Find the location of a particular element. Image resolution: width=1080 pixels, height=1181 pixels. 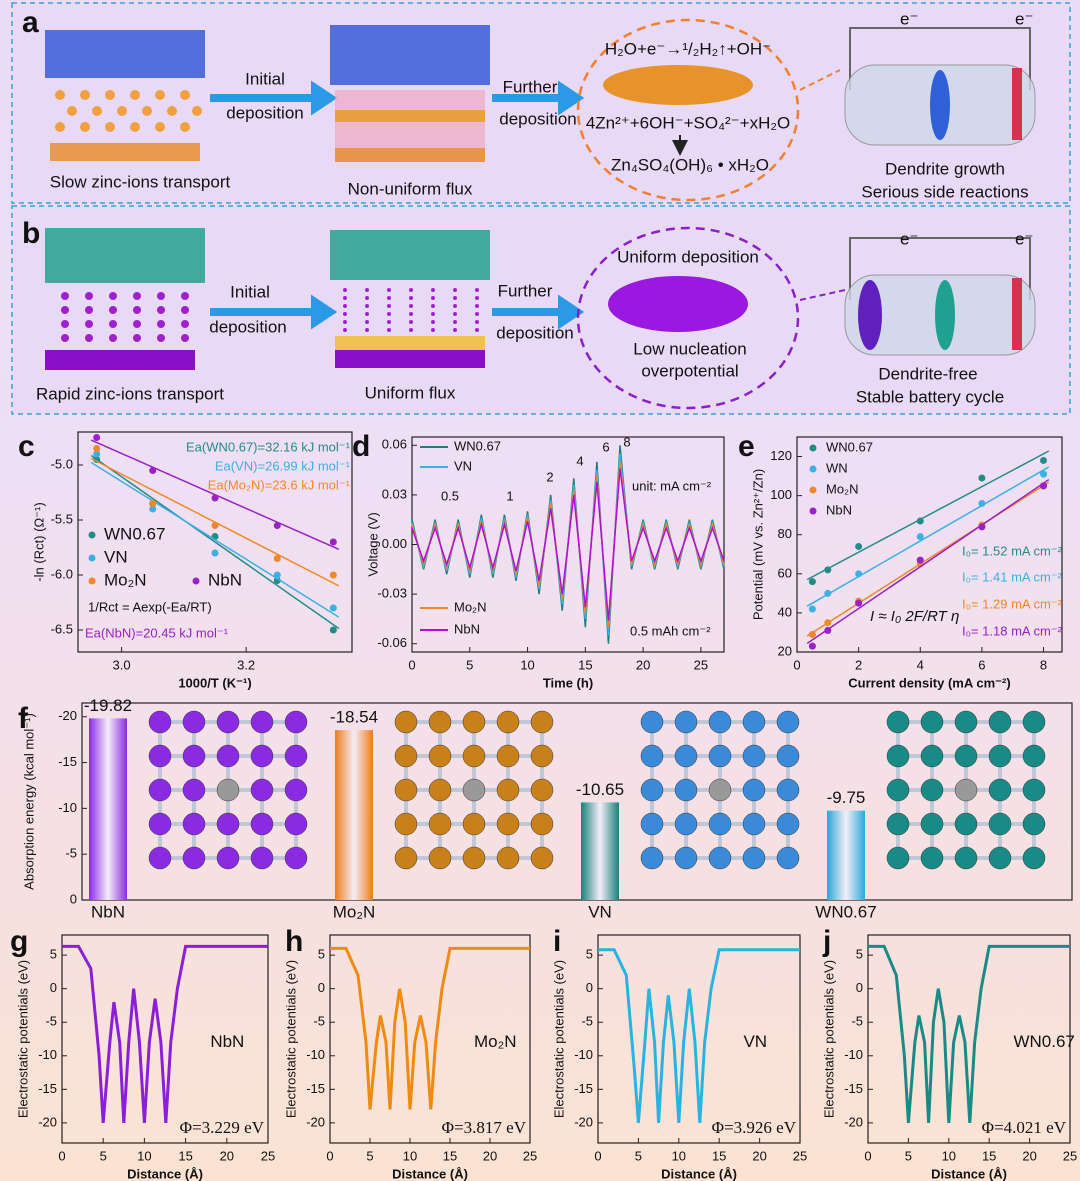

label: deposition is located at coordinates (248, 326).